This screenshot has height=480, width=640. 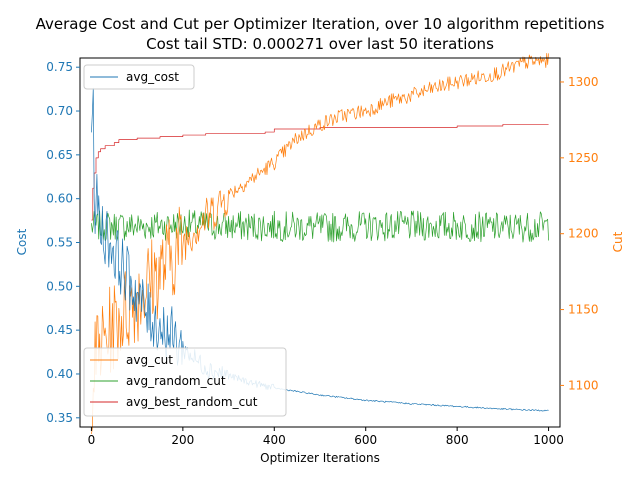 What do you see at coordinates (618, 241) in the screenshot?
I see `y-axis-right-label: Cut` at bounding box center [618, 241].